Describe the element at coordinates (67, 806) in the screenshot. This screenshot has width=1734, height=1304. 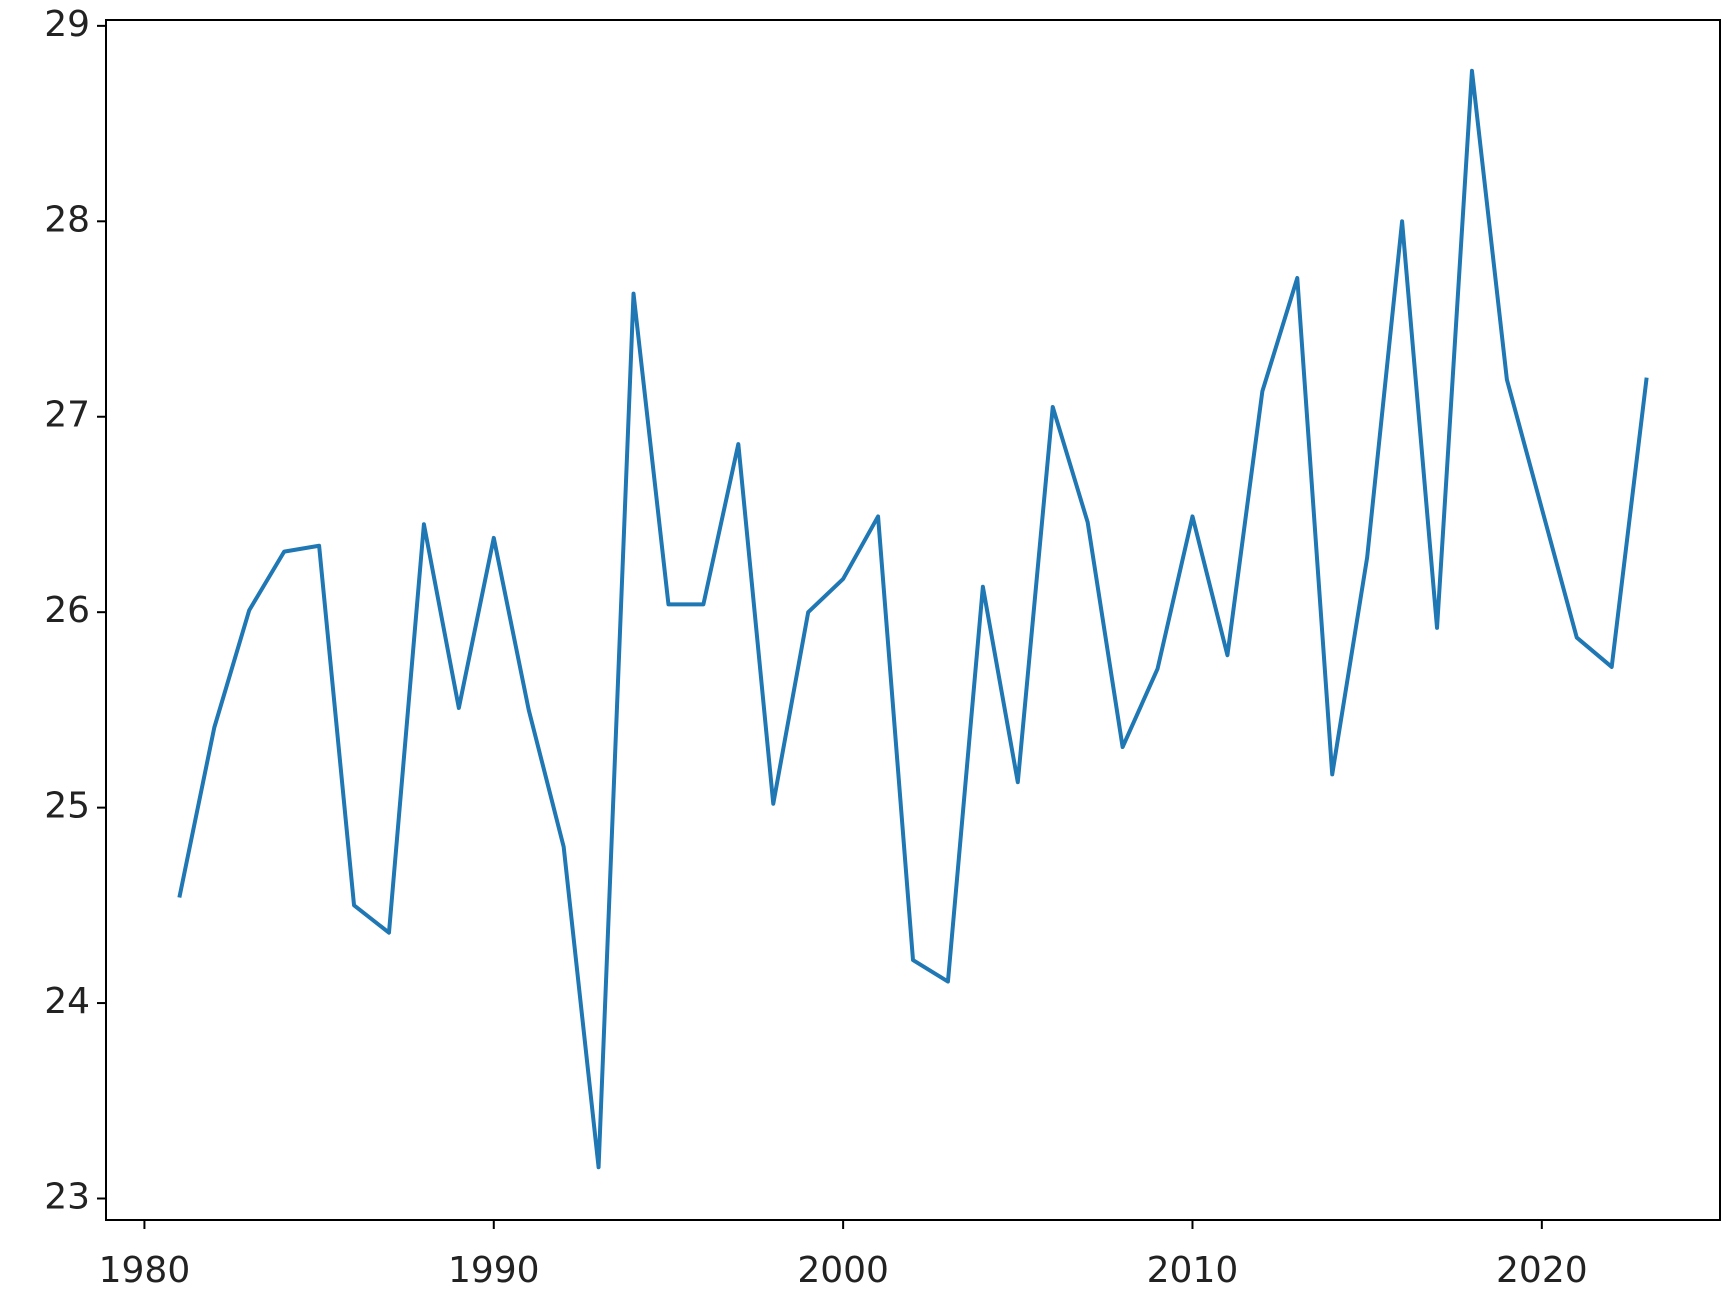
I see `y-tick-label: 25` at that location.